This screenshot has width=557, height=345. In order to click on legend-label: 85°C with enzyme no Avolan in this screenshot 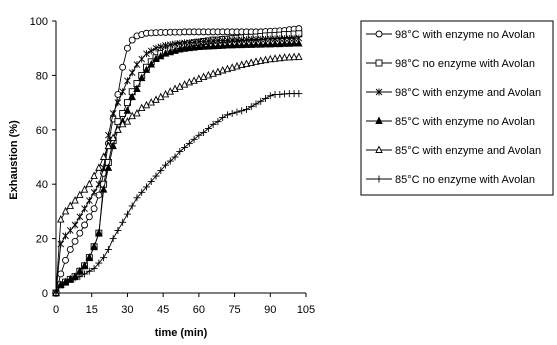, I will do `click(465, 122)`.